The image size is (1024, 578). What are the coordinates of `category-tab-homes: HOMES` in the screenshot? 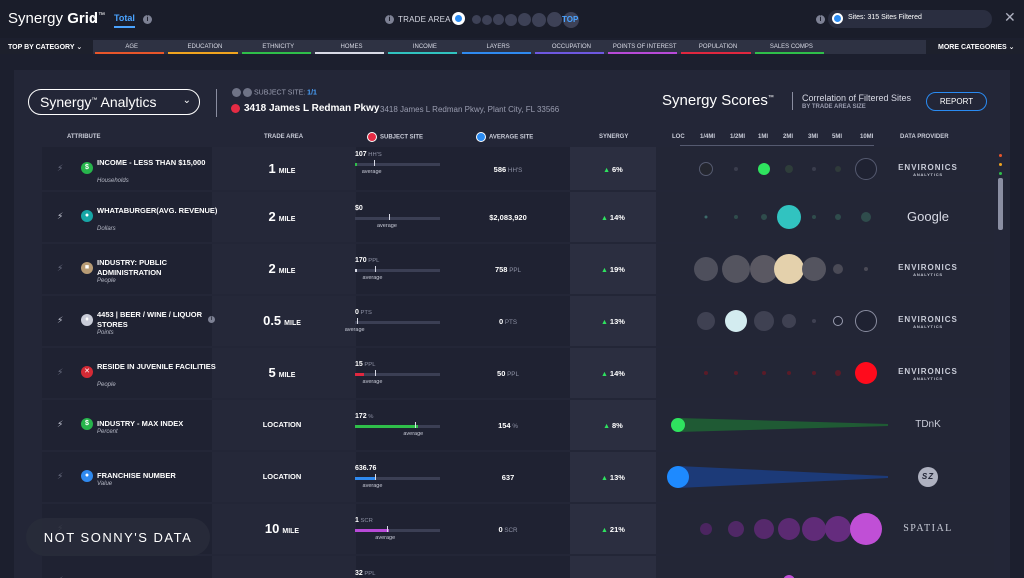 It's located at (351, 47).